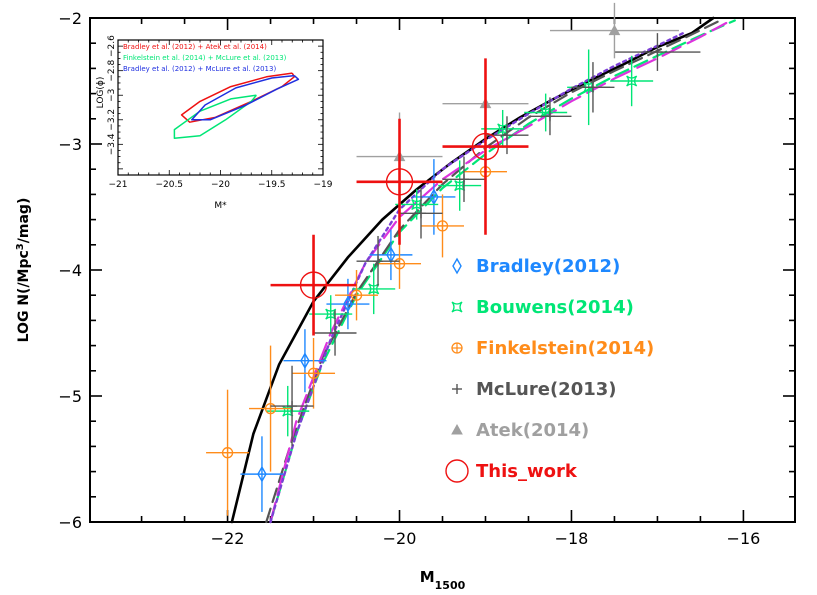 The width and height of the screenshot is (817, 595). What do you see at coordinates (169, 185) in the screenshot?
I see `inset-x-tick-label: −20.5` at bounding box center [169, 185].